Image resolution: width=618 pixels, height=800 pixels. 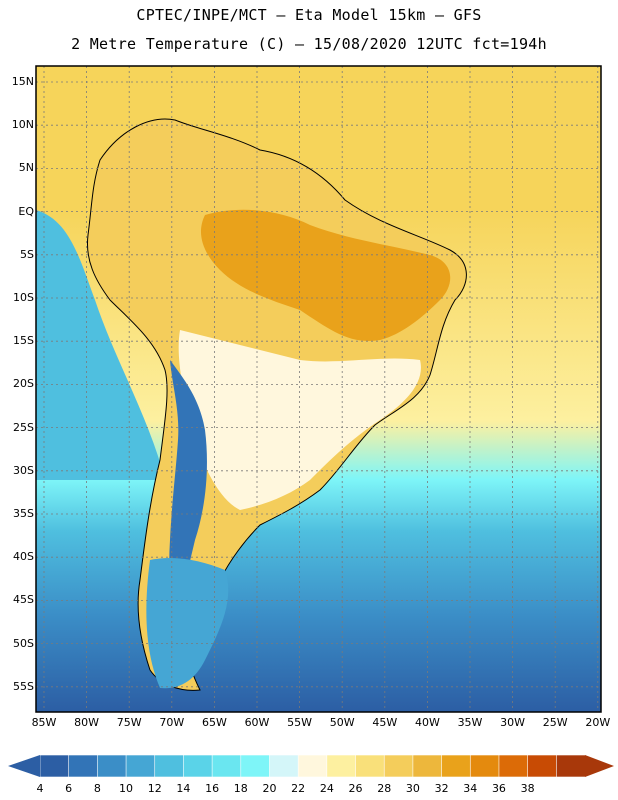 I want to click on longitude-label: 85W, so click(x=44, y=722).